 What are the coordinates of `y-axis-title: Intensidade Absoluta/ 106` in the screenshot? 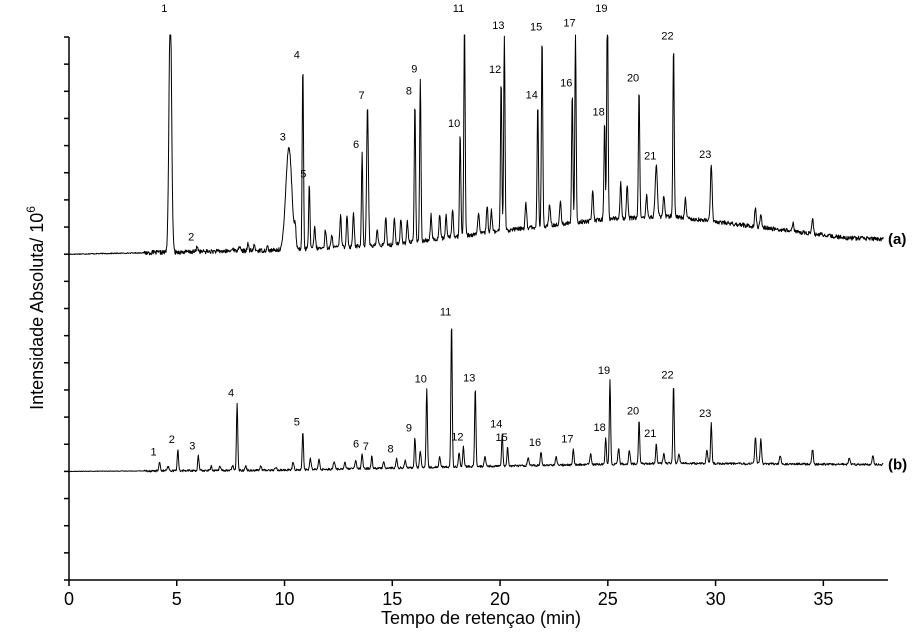 It's located at (35, 308).